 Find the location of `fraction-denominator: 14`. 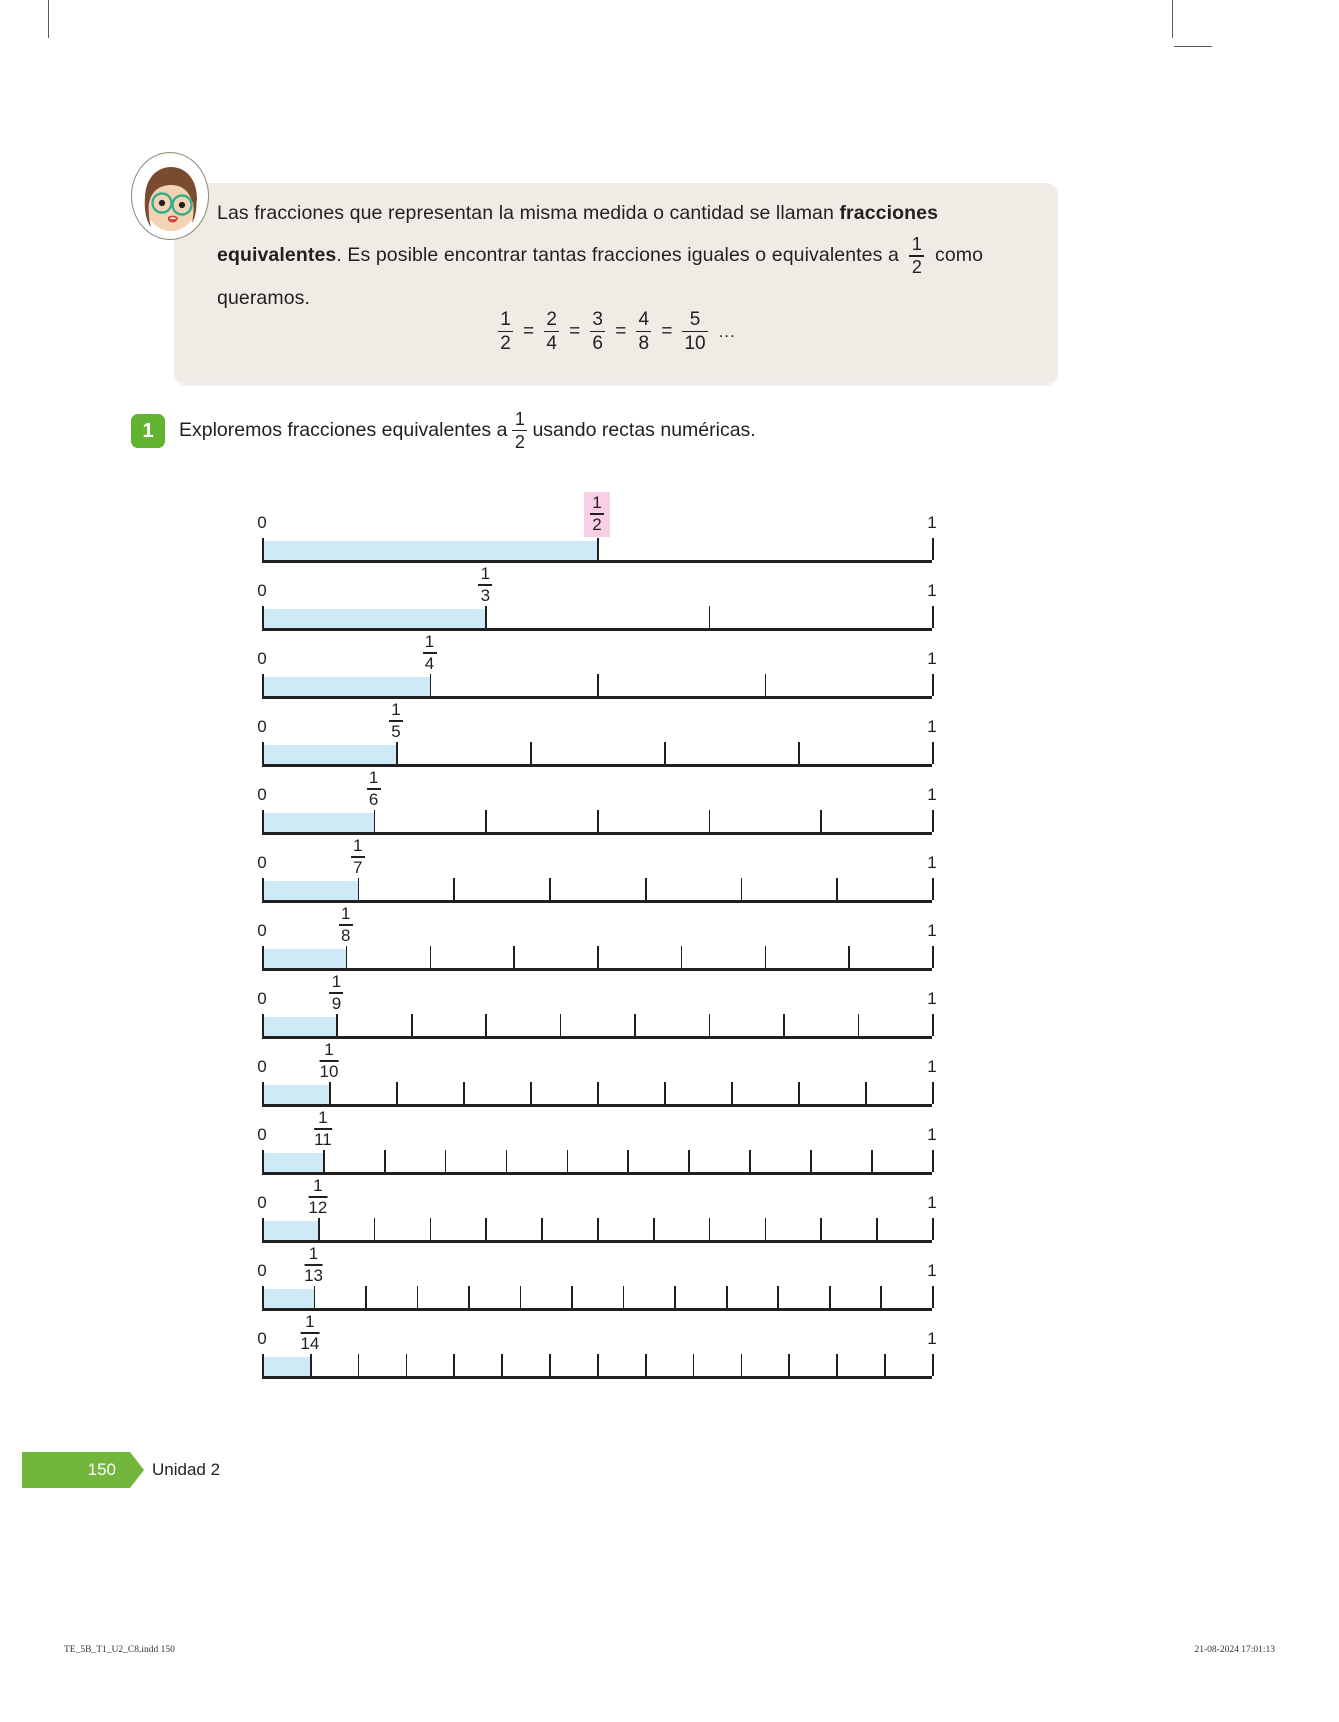

fraction-denominator: 14 is located at coordinates (310, 1344).